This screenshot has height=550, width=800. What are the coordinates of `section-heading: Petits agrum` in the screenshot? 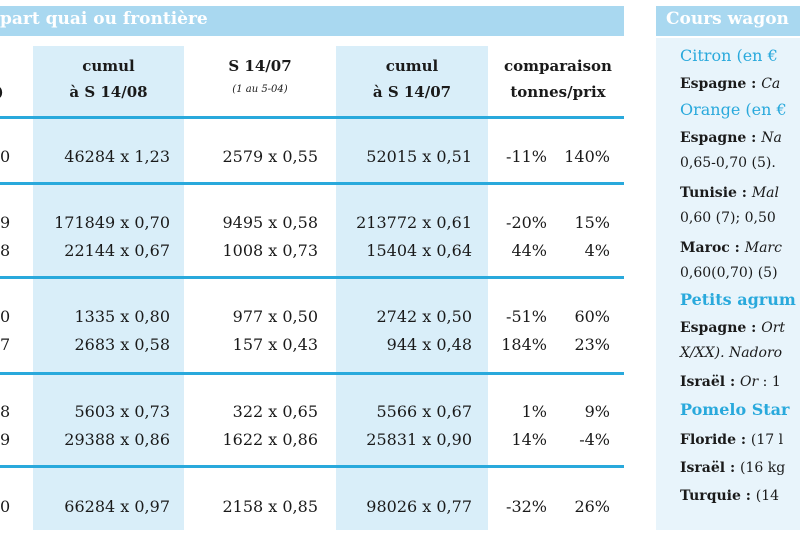 It's located at (738, 299).